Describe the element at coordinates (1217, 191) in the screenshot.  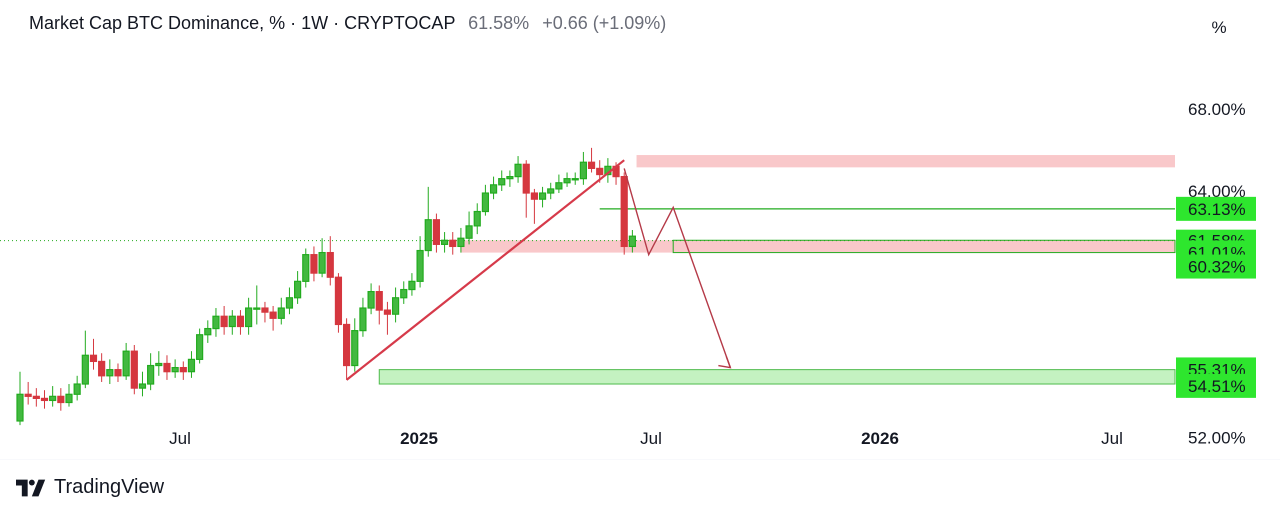
I see `y-tick-label: 64.00%` at that location.